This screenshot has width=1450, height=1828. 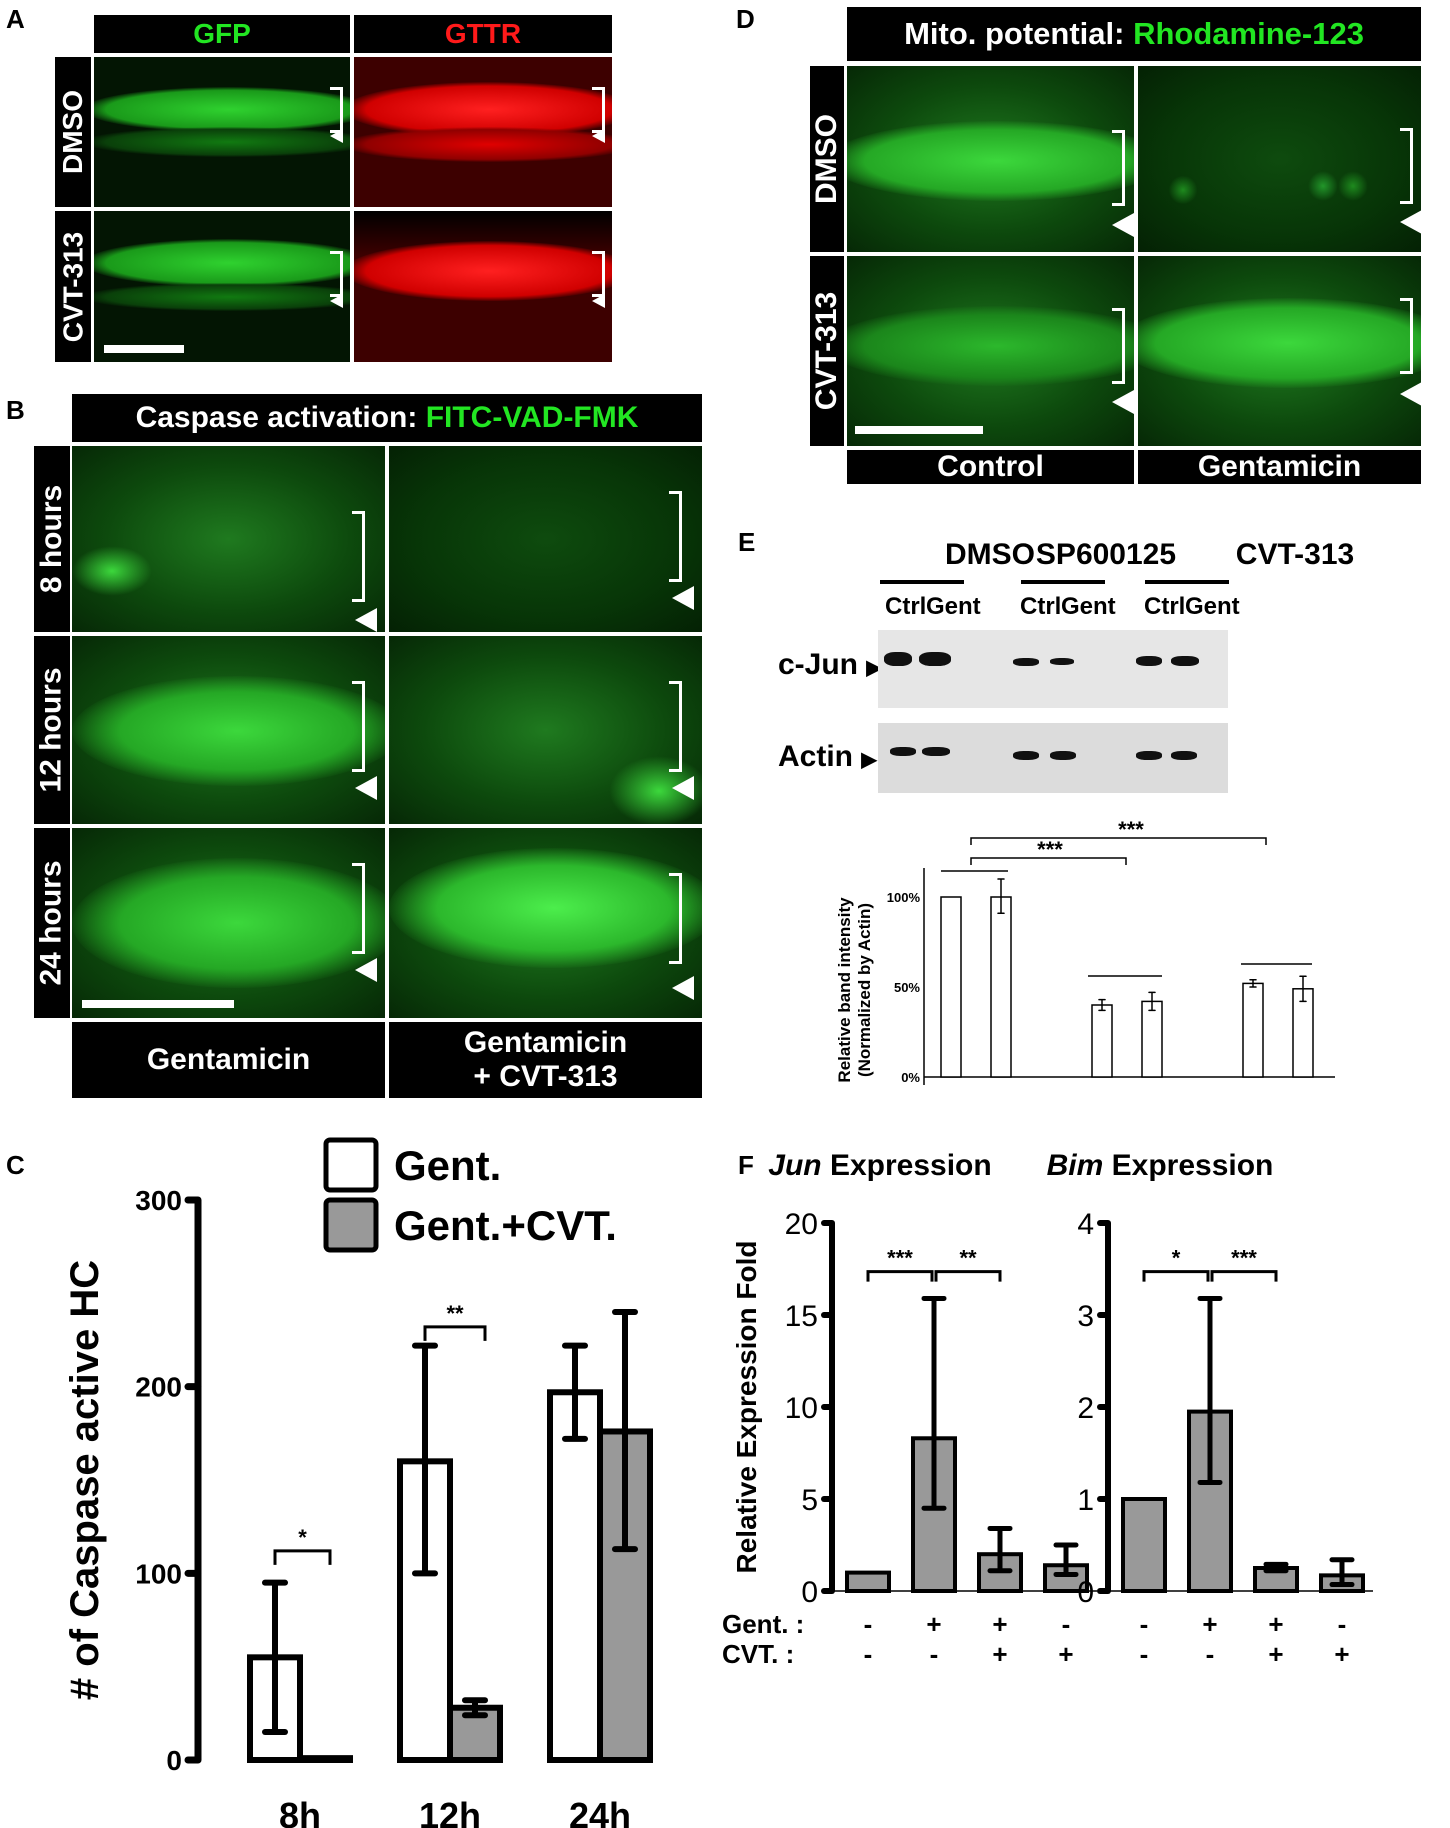 What do you see at coordinates (1085, 1224) in the screenshot?
I see `svg-text: 4` at bounding box center [1085, 1224].